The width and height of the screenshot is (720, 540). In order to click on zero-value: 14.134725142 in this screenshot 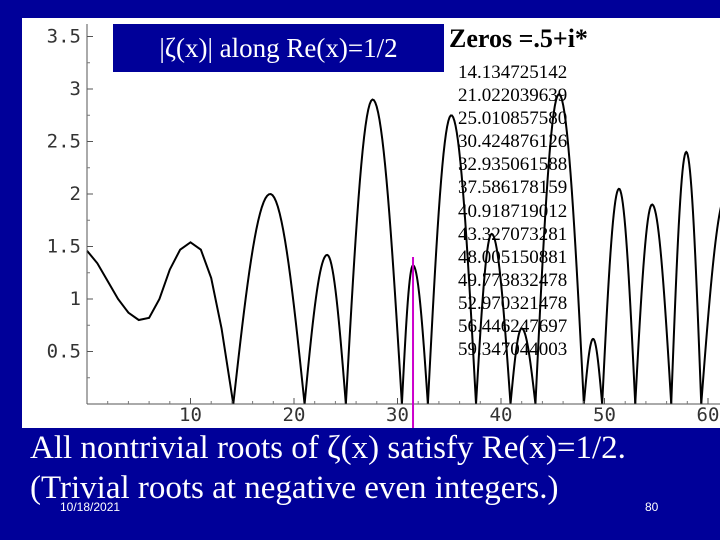, I will do `click(513, 72)`.